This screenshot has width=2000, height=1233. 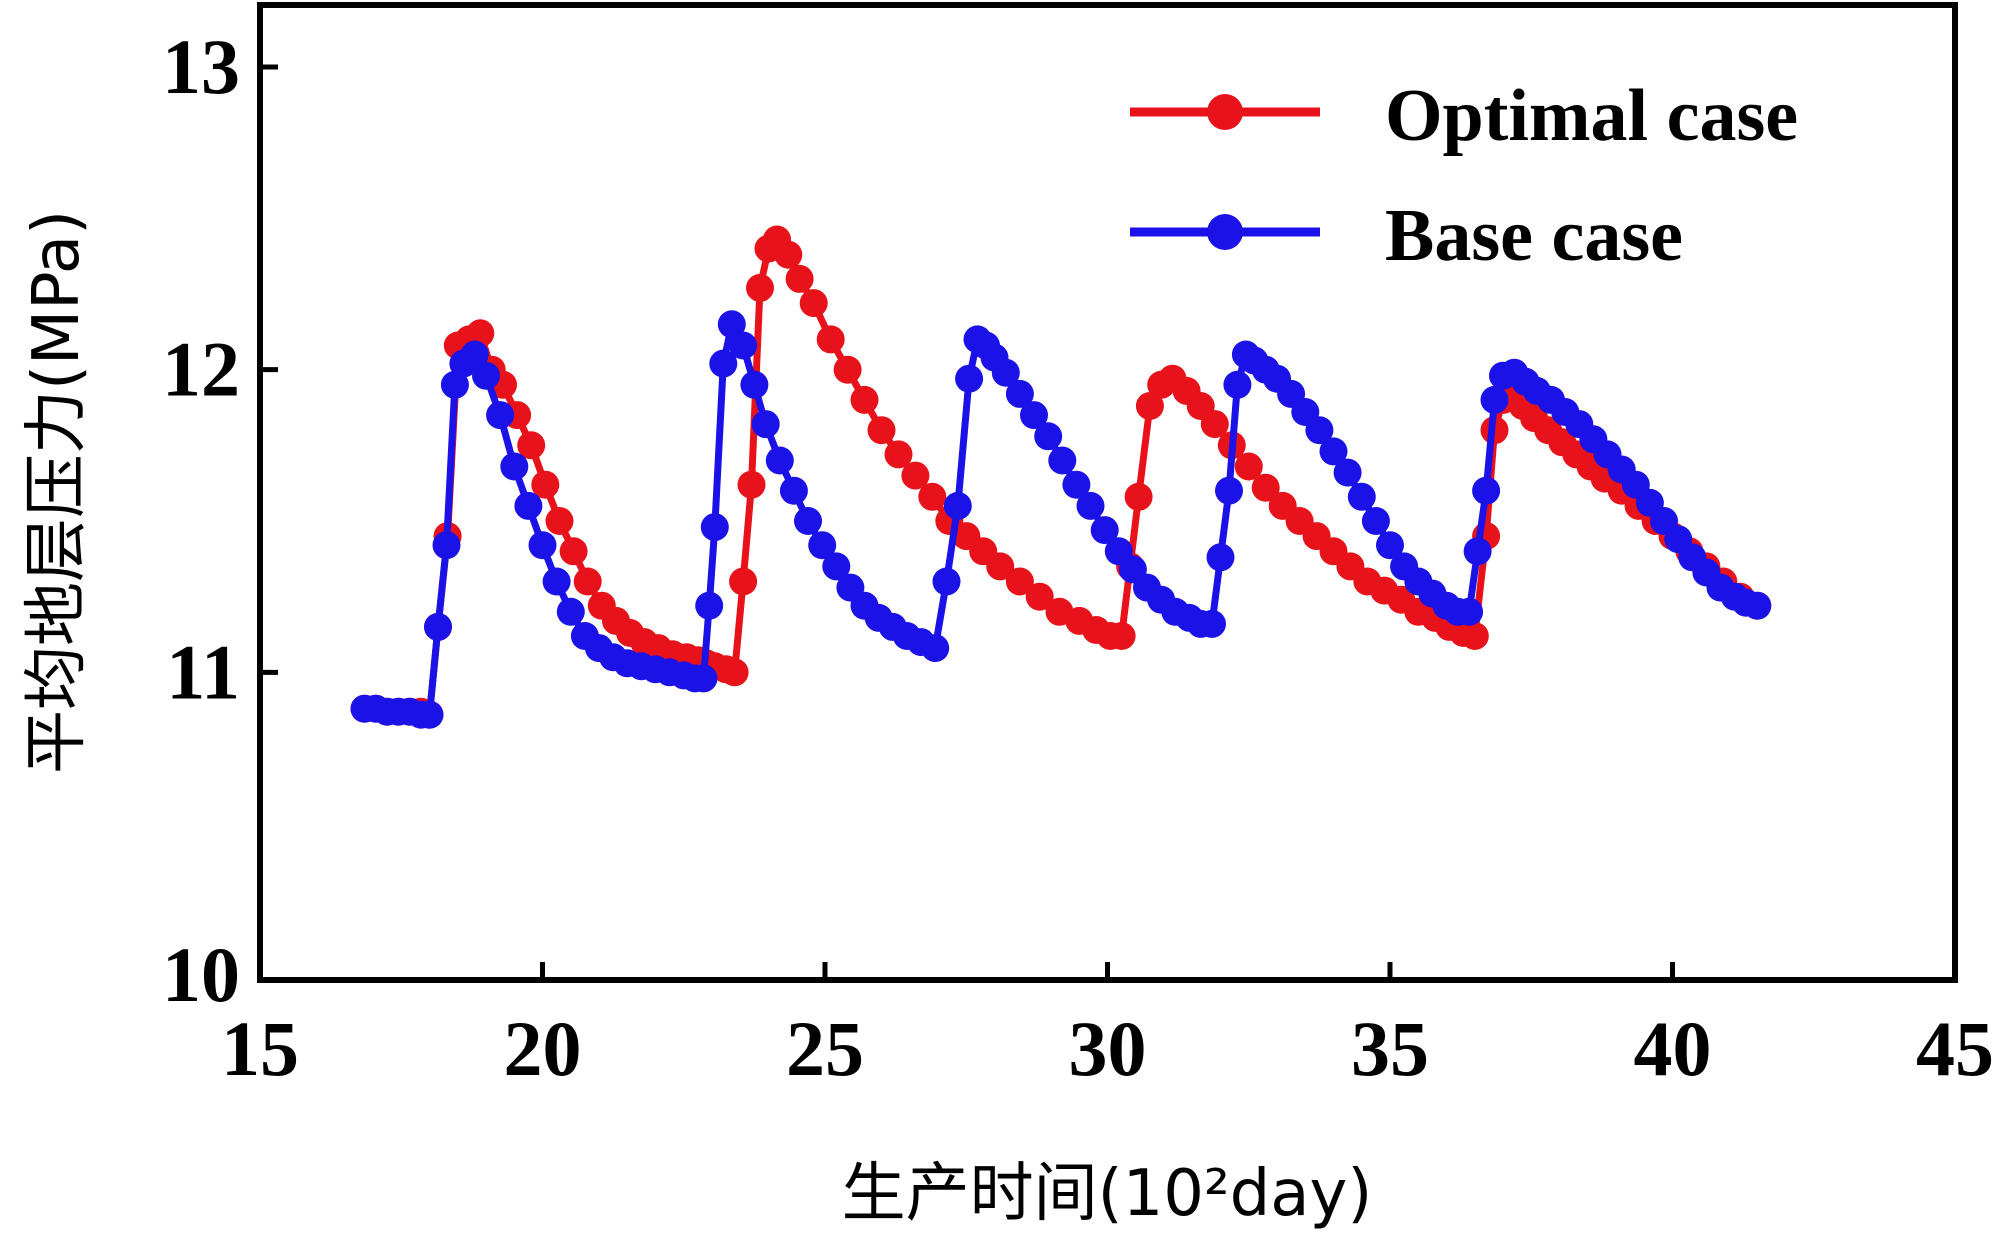 I want to click on x-tick-label: 45, so click(x=1955, y=1048).